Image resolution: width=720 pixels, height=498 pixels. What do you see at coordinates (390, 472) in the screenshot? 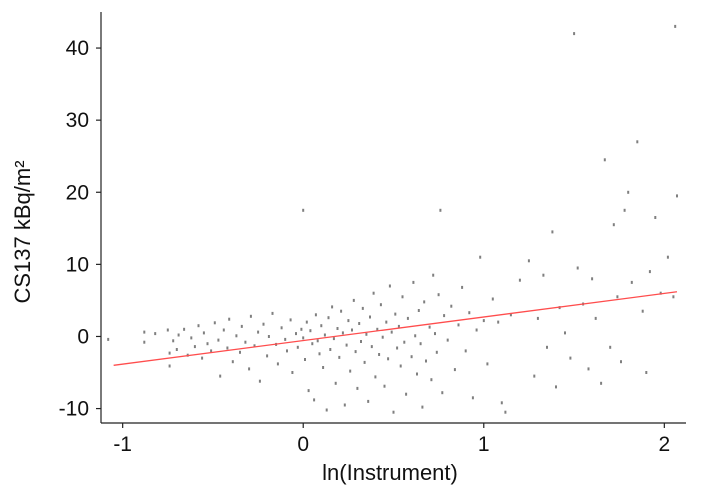
I see `x-axis-title: ln(Instrument)` at bounding box center [390, 472].